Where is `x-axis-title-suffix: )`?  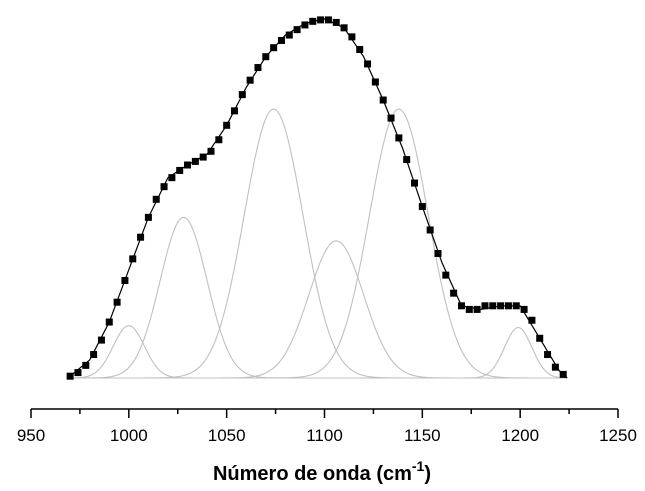 x-axis-title-suffix: ) is located at coordinates (427, 474).